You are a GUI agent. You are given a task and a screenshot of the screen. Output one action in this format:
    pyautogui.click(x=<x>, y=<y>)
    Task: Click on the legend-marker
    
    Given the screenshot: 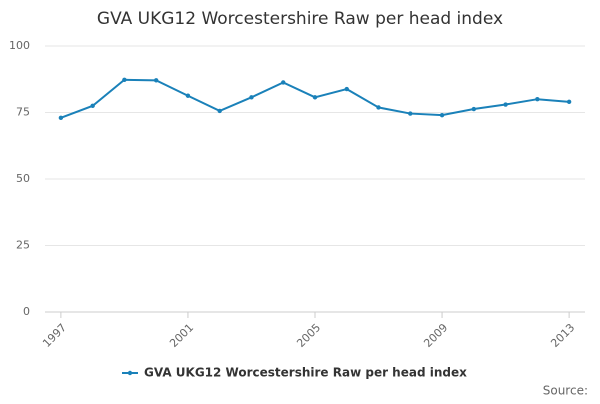 What is the action you would take?
    pyautogui.click(x=130, y=373)
    